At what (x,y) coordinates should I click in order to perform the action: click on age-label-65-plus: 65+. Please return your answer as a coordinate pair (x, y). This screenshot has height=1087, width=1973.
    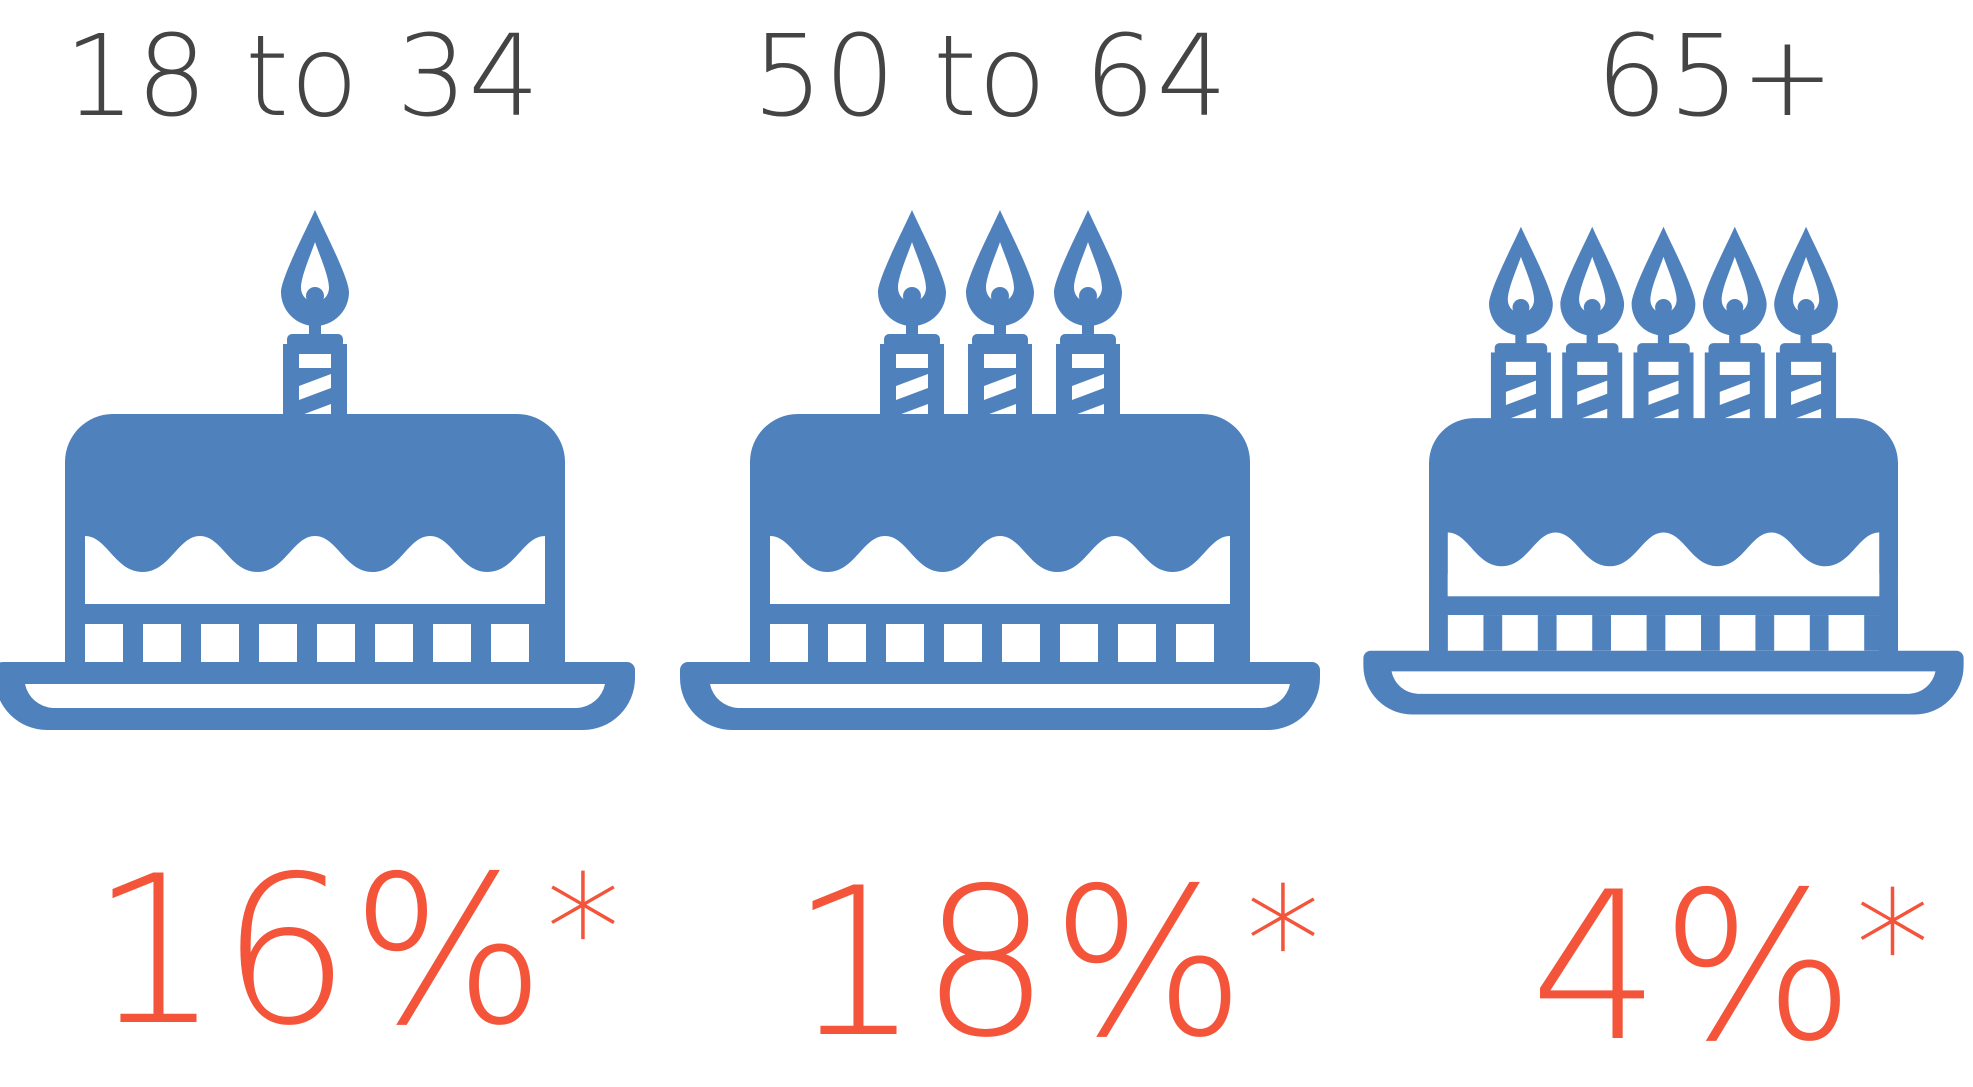
    Looking at the image, I should click on (1716, 77).